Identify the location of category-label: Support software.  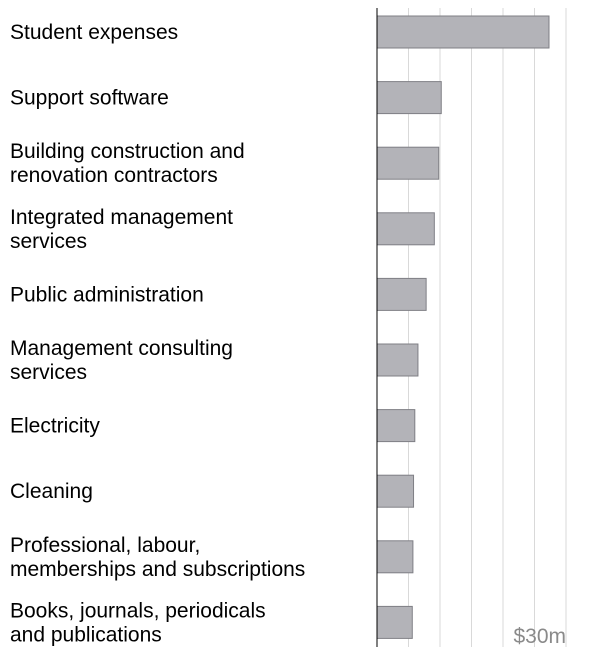
(89, 98).